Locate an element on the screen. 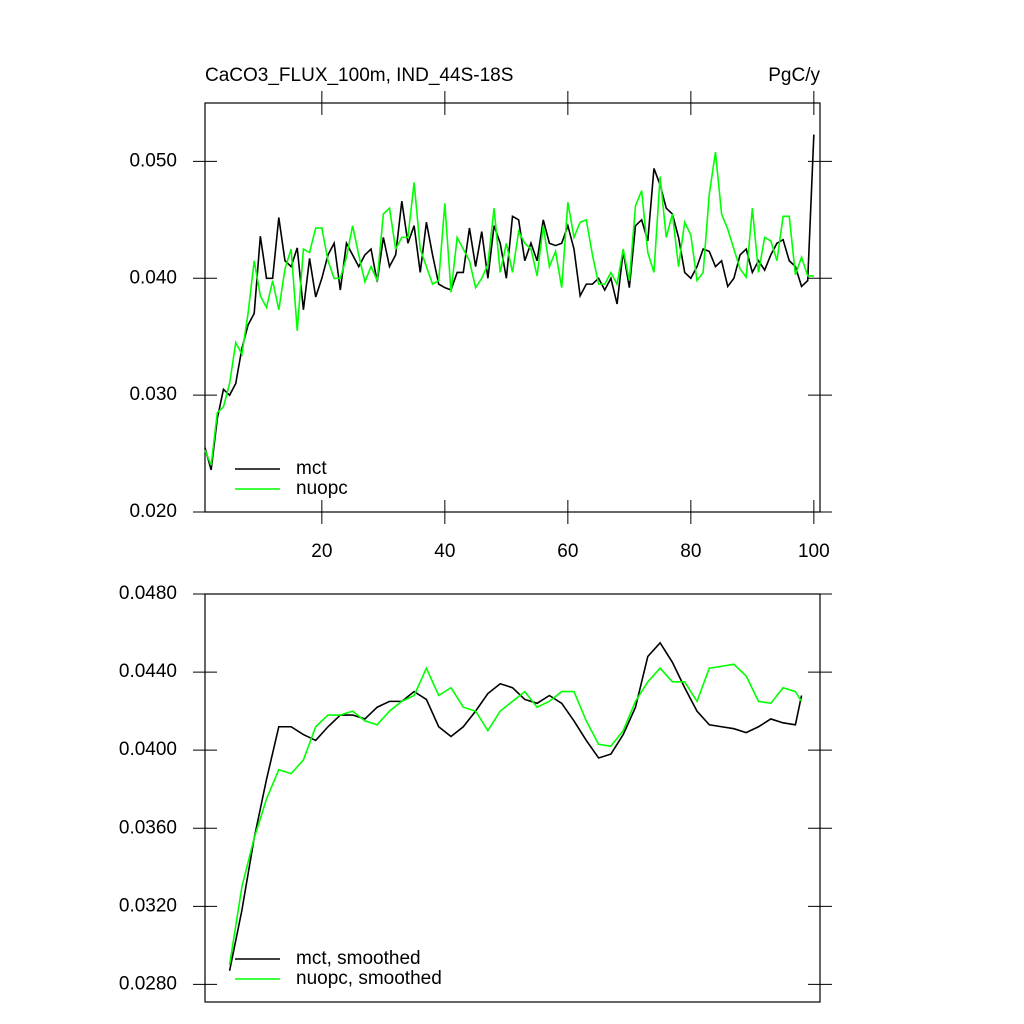 Image resolution: width=1024 pixels, height=1024 pixels. x-tick-label: 100 is located at coordinates (814, 551).